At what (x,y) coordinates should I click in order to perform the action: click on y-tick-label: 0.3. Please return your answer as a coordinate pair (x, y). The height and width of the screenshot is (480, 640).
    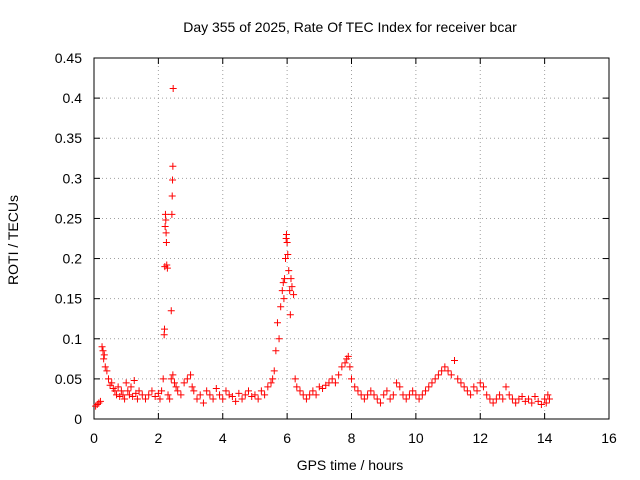
    Looking at the image, I should click on (73, 178).